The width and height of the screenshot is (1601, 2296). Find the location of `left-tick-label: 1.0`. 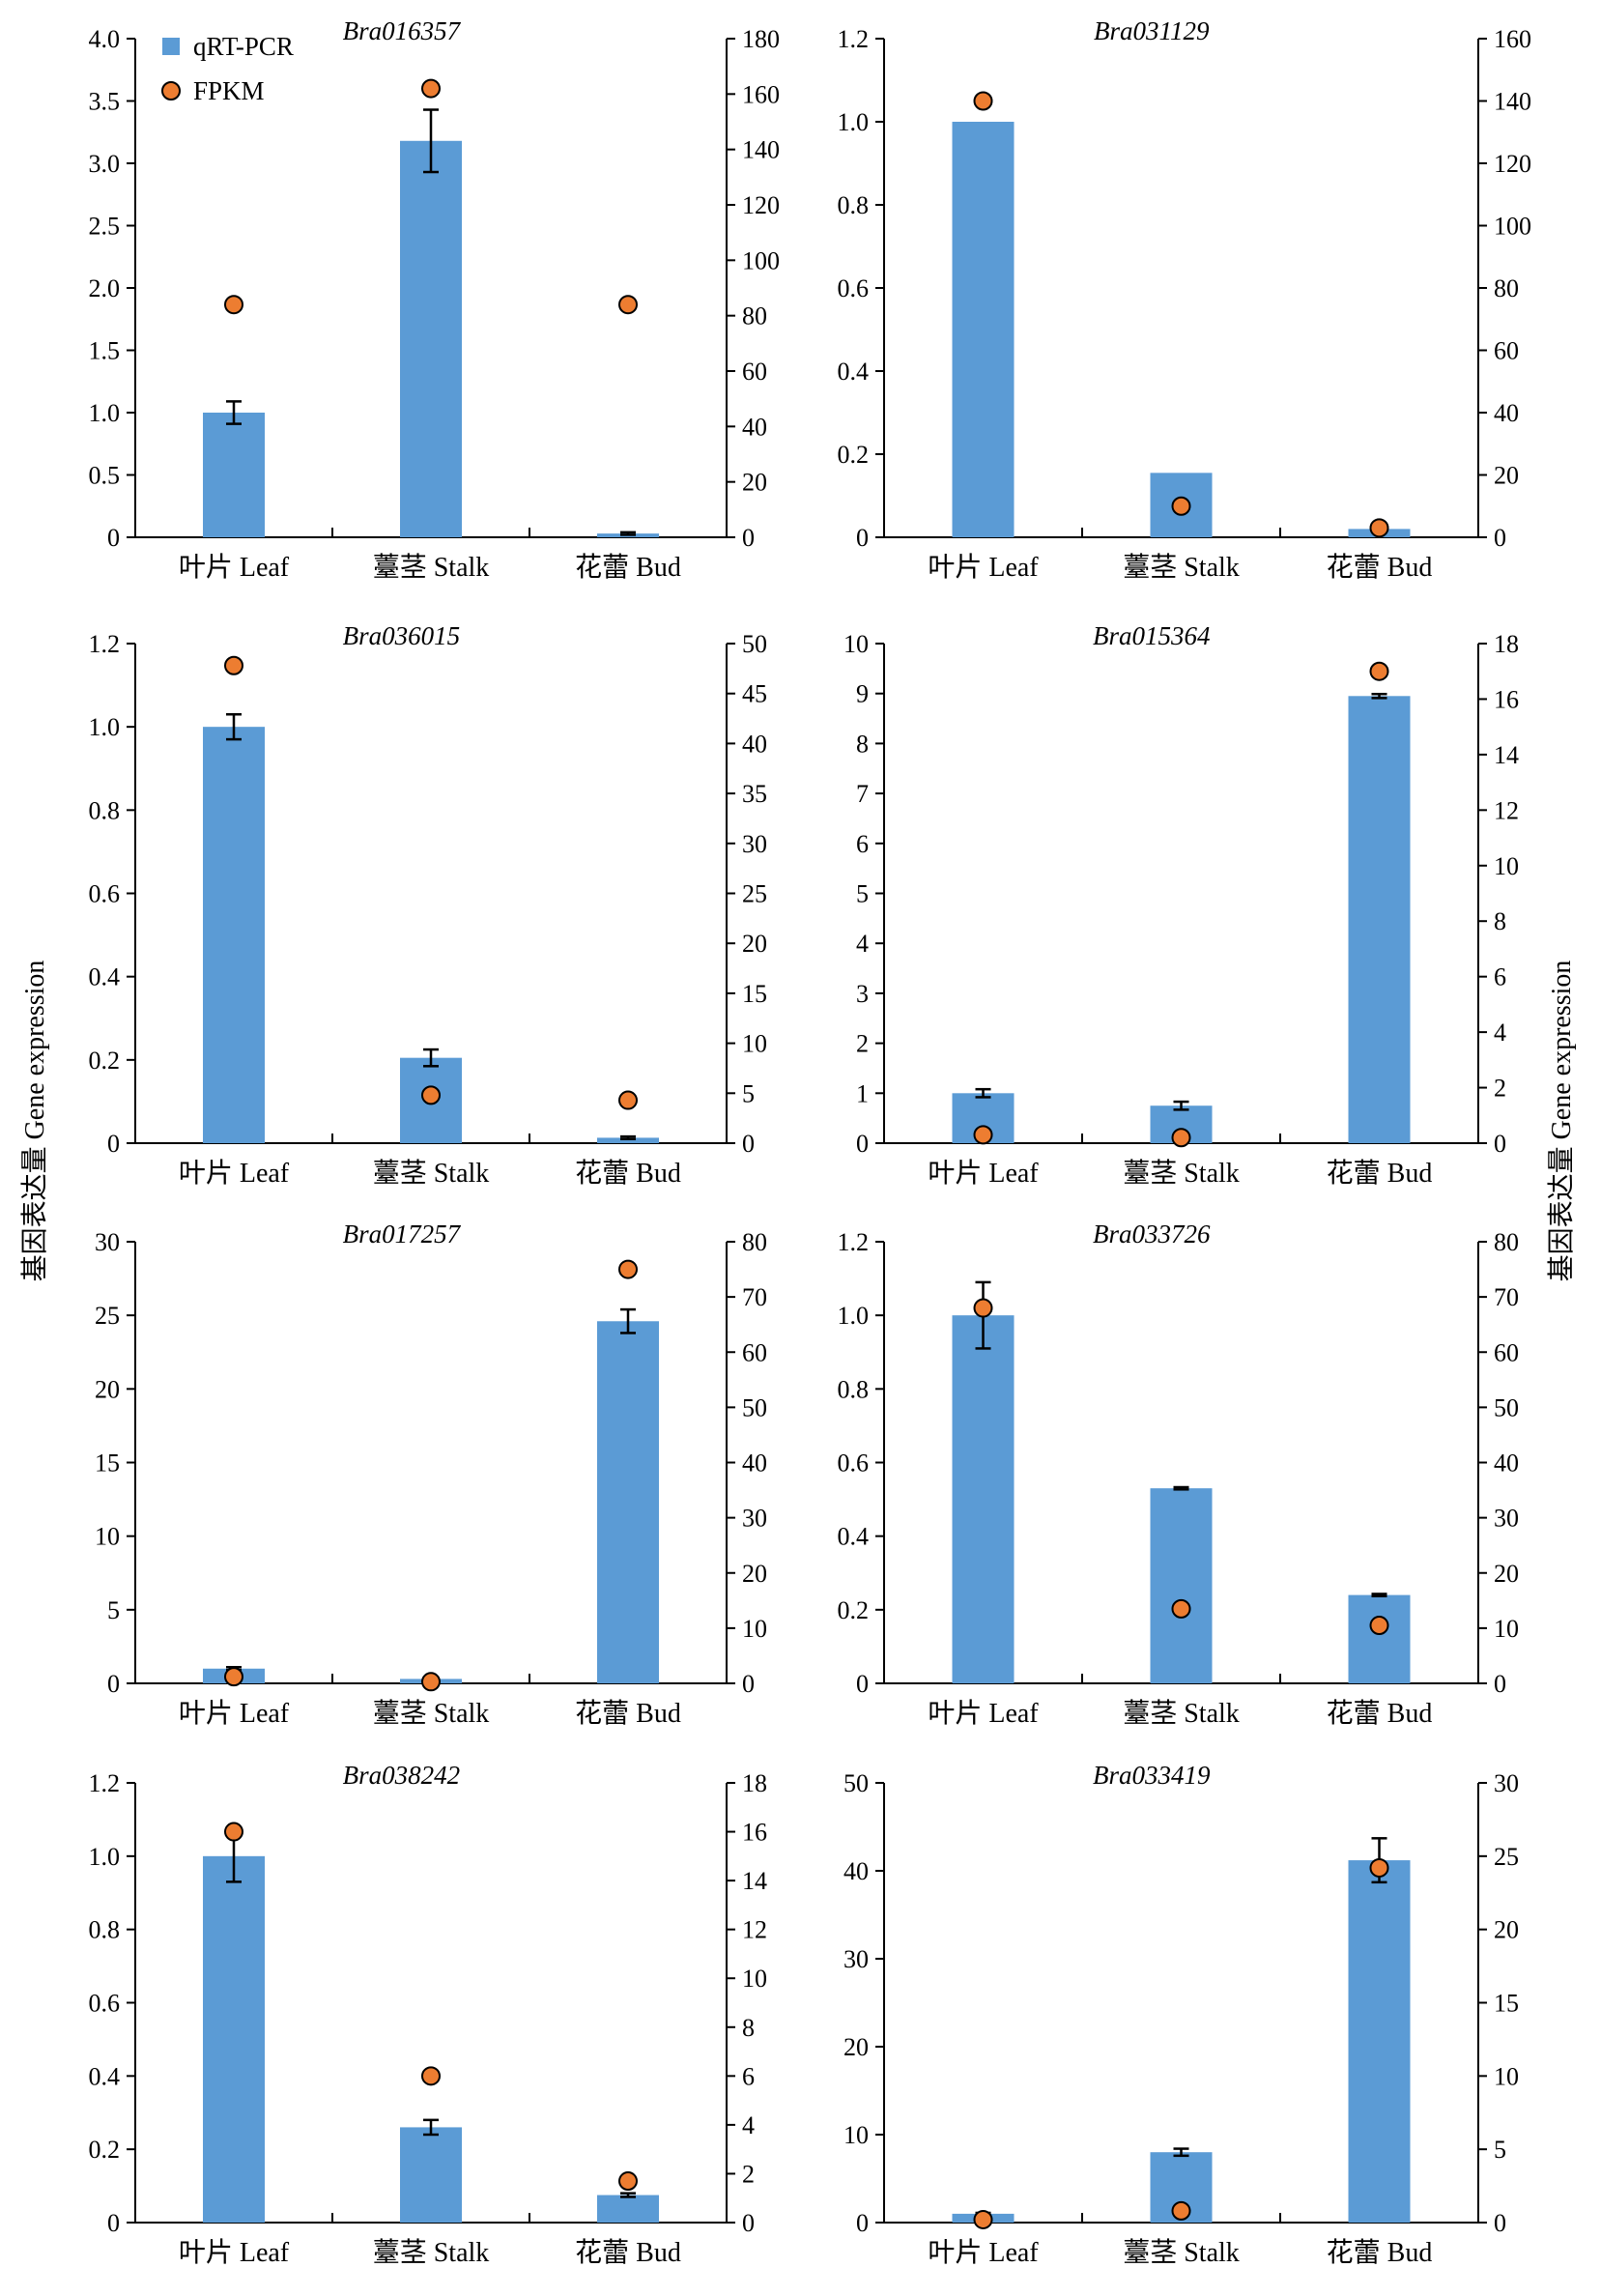

left-tick-label: 1.0 is located at coordinates (854, 122).